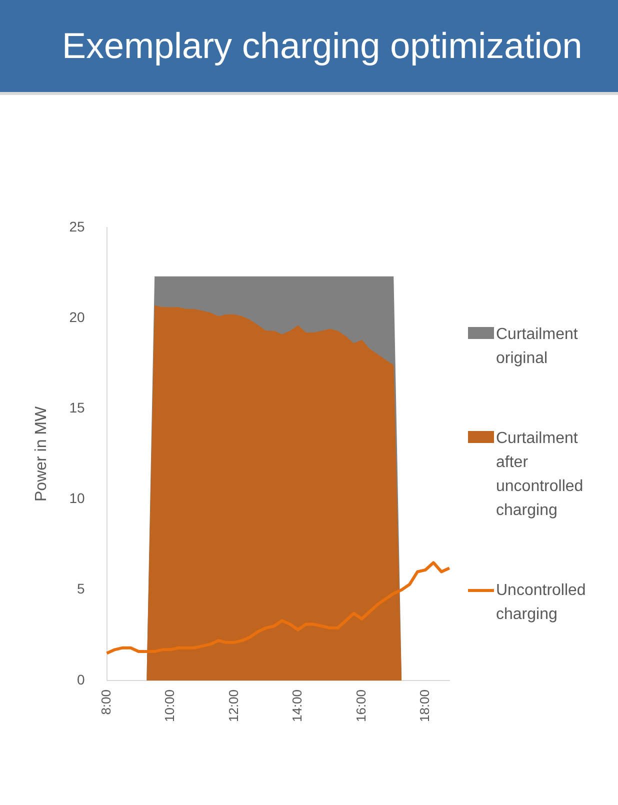 The width and height of the screenshot is (618, 805). Describe the element at coordinates (170, 705) in the screenshot. I see `x-tick-label: 10:00` at that location.